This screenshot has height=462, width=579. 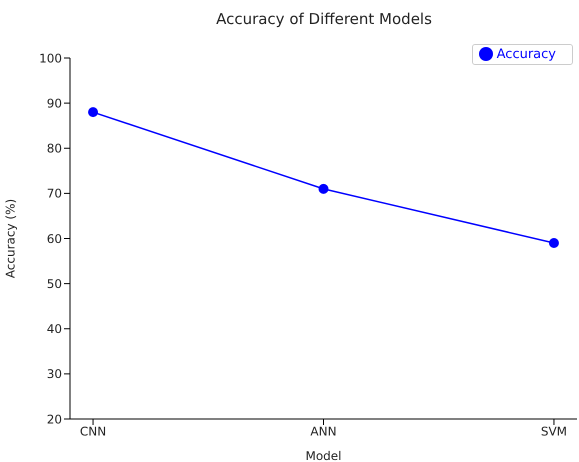 What do you see at coordinates (54, 149) in the screenshot?
I see `y-tick-label: 80` at bounding box center [54, 149].